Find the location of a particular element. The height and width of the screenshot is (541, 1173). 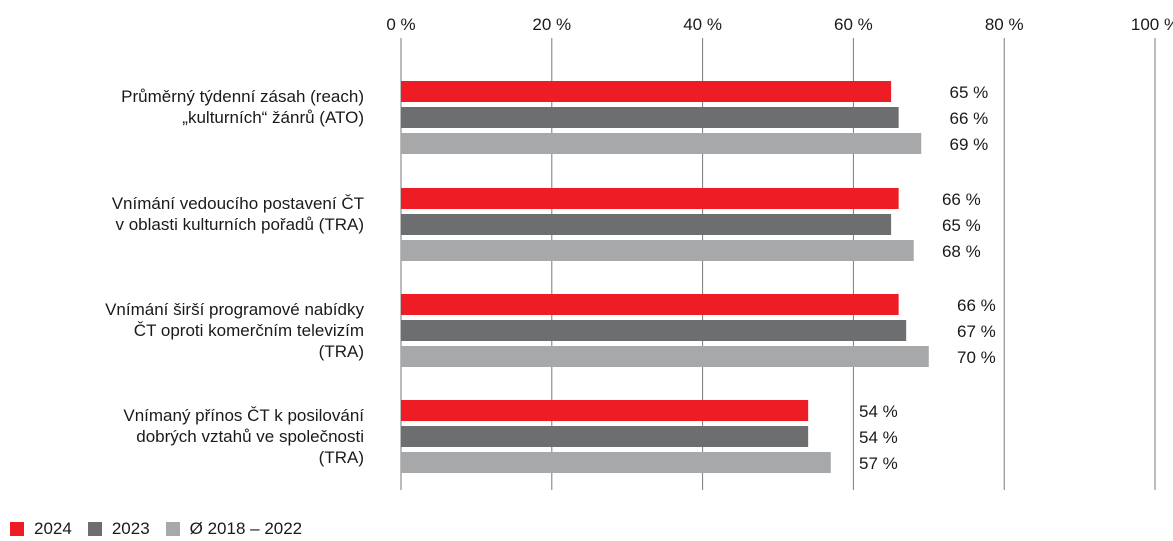

legend-swatch-2023 is located at coordinates (94, 529).